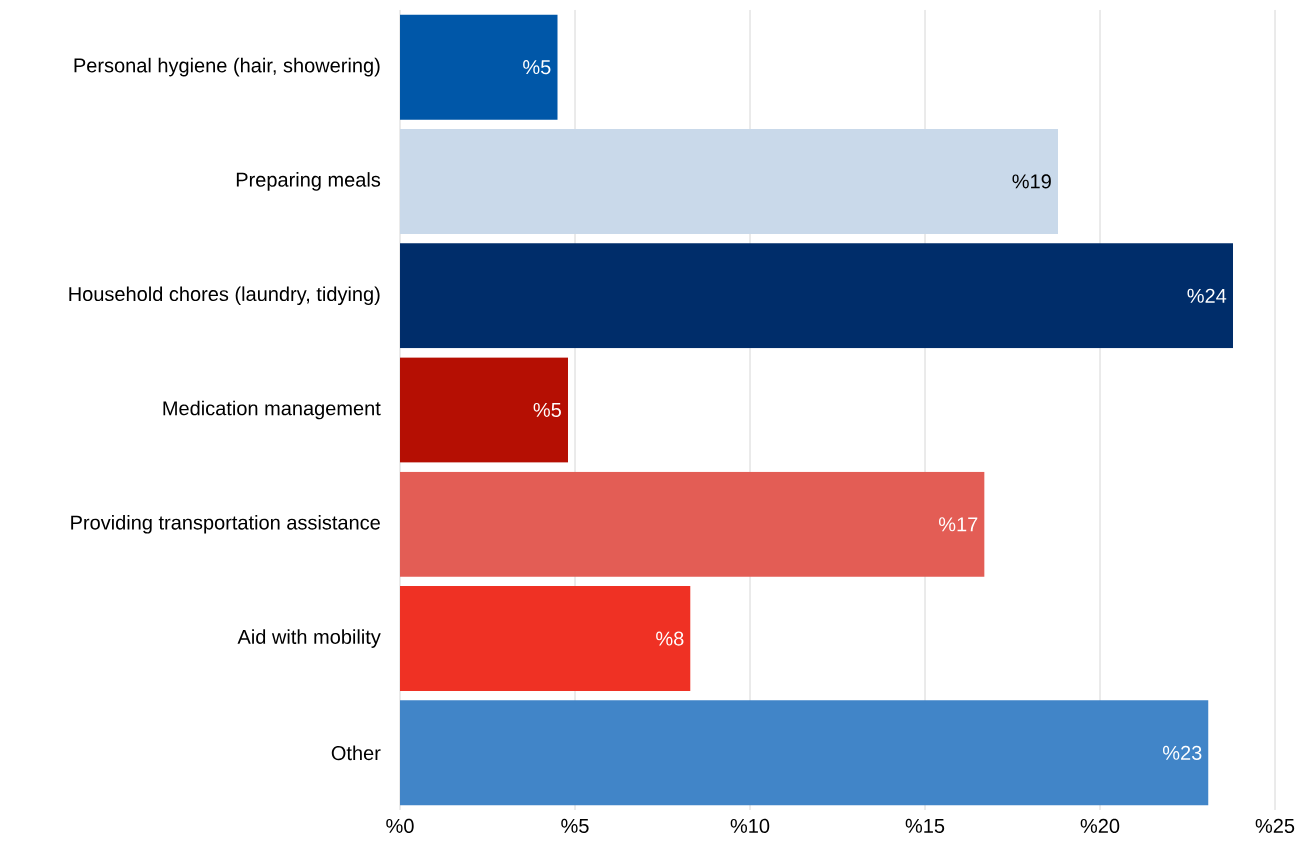 Image resolution: width=1307 pixels, height=842 pixels. Describe the element at coordinates (1182, 752) in the screenshot. I see `data-label: %23` at that location.